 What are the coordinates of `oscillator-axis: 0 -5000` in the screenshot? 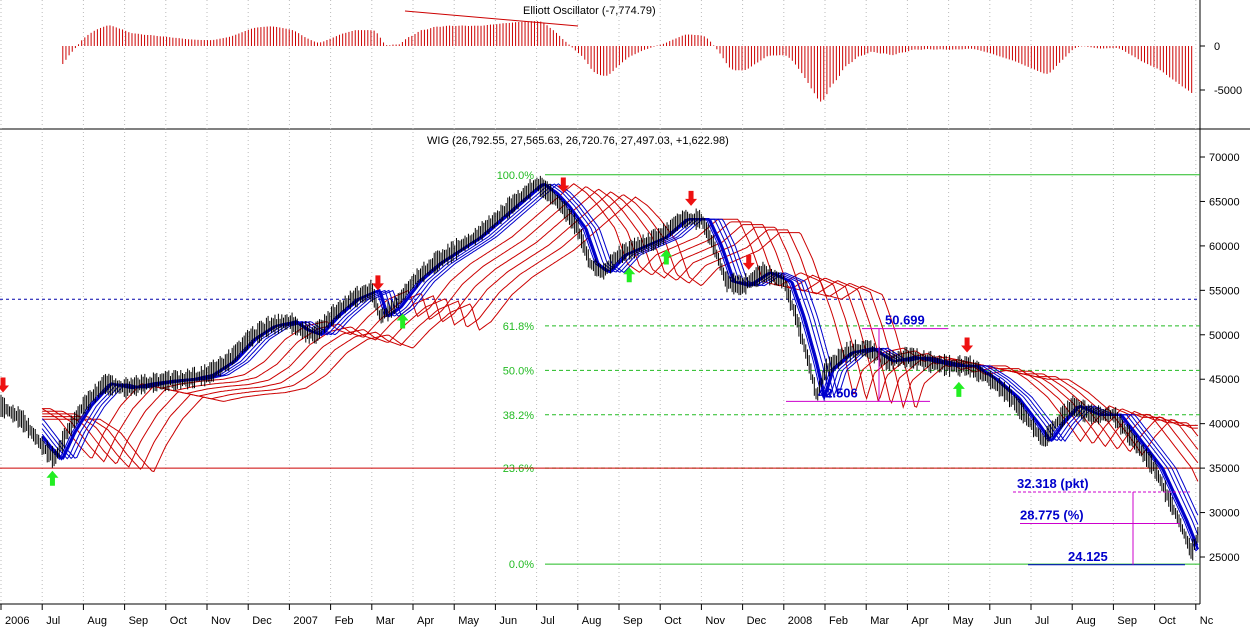 It's located at (1221, 69).